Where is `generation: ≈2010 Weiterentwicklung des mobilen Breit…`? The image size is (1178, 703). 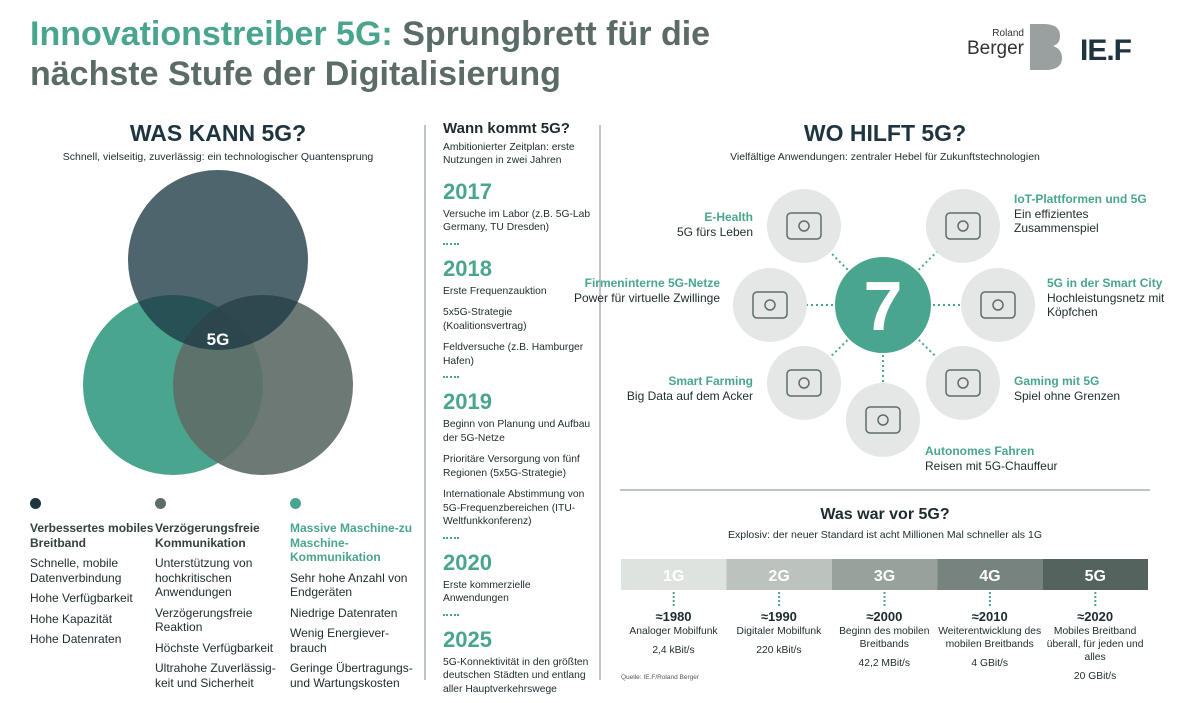 generation: ≈2010 Weiterentwicklung des mobilen Breit… is located at coordinates (989, 640).